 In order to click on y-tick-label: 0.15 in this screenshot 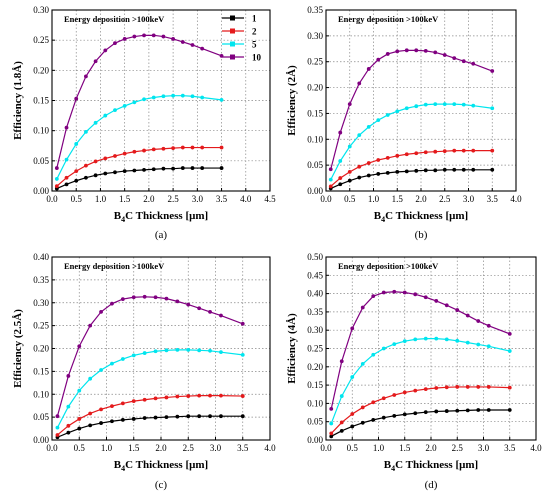, I will do `click(315, 385)`.